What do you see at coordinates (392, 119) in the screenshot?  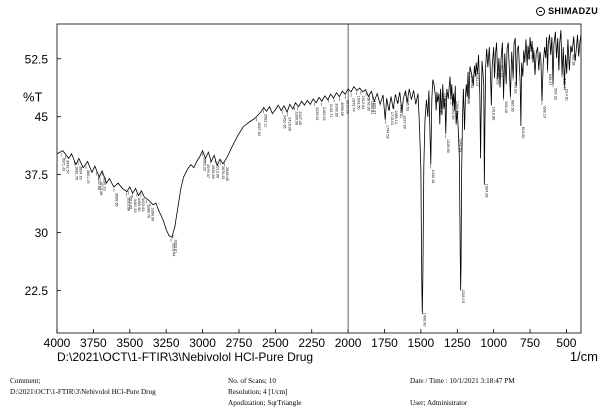 I see `peak-label: 1715.01` at bounding box center [392, 119].